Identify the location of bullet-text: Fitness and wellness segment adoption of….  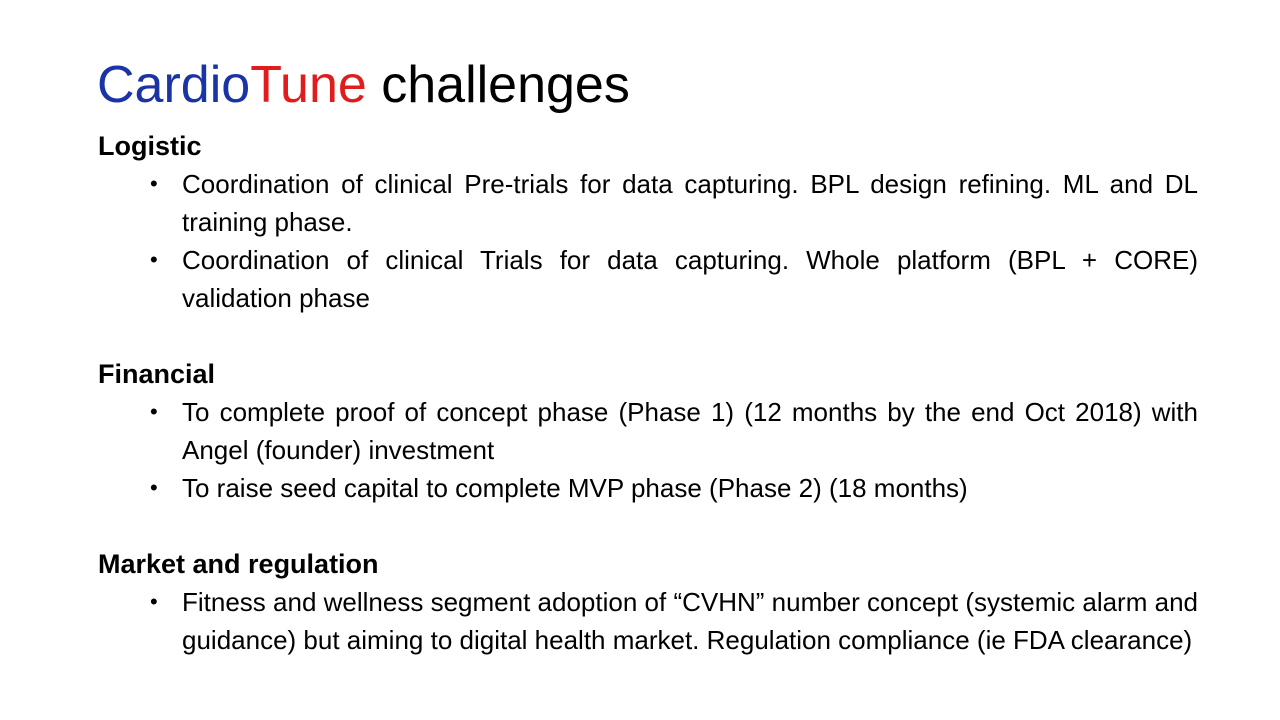
(690, 621).